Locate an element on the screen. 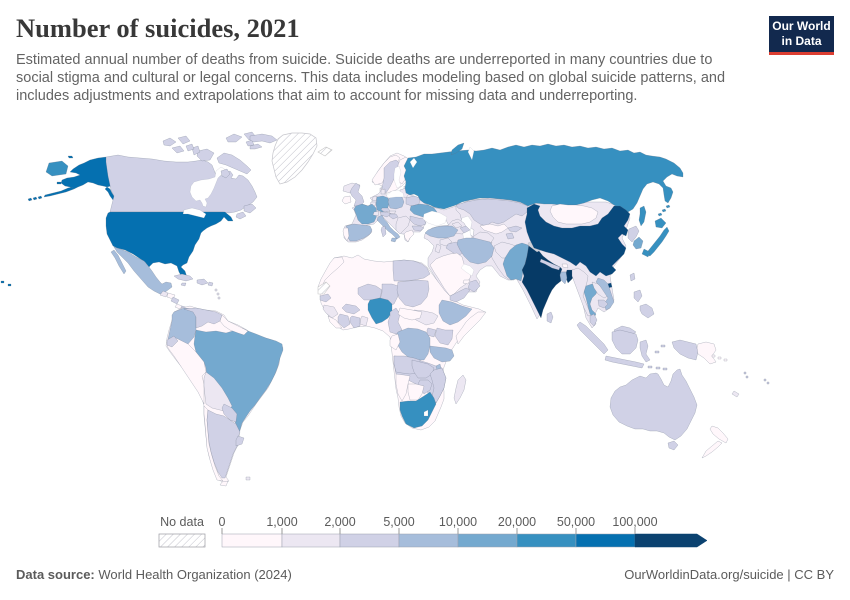 Image resolution: width=850 pixels, height=600 pixels. svg-text: 50,000 is located at coordinates (576, 522).